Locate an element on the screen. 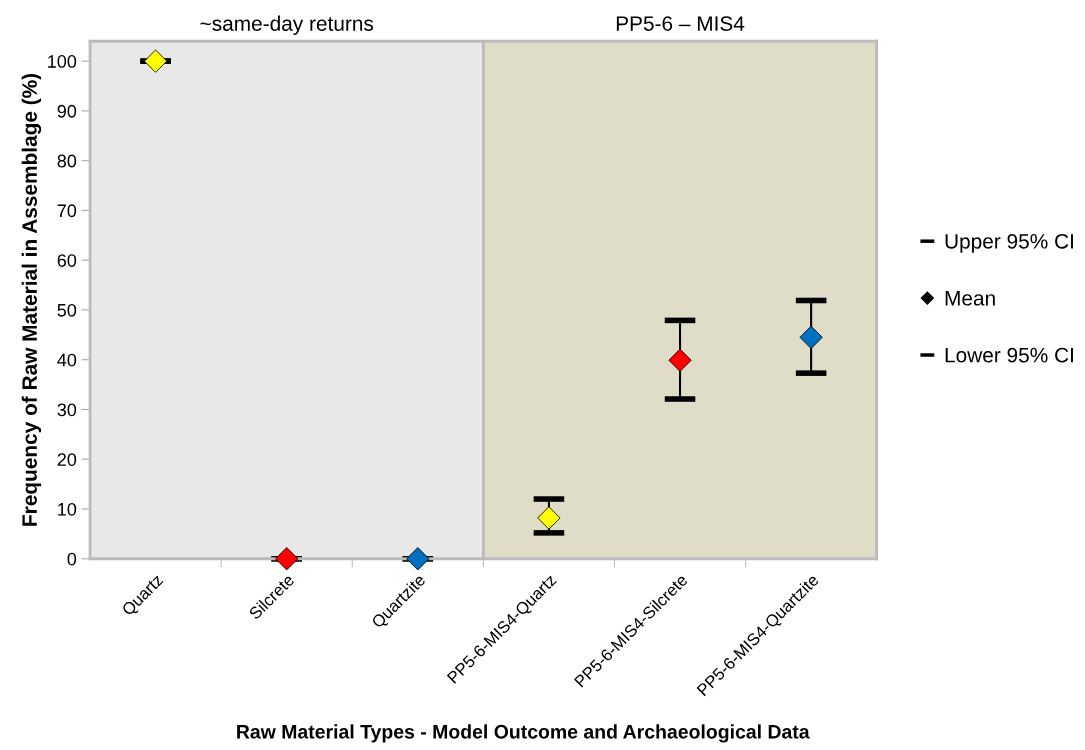  text: Upper 95% CI is located at coordinates (1009, 243).